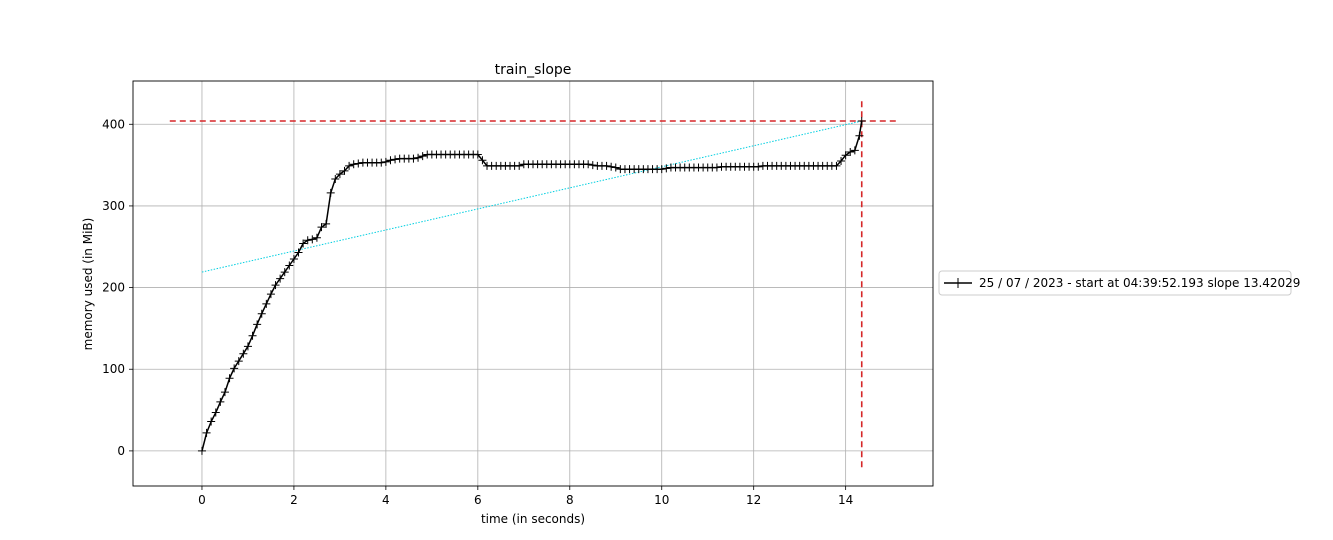  What do you see at coordinates (113, 288) in the screenshot?
I see `y-tick-label: 200` at bounding box center [113, 288].